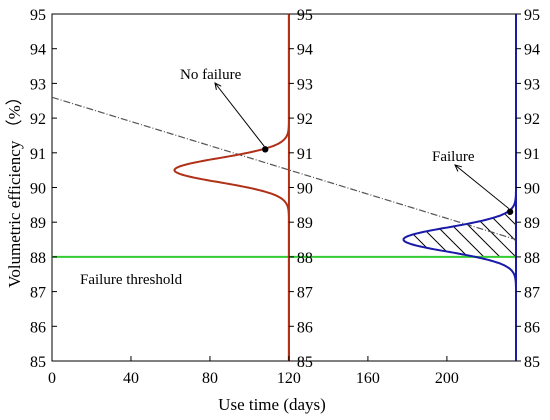 The height and width of the screenshot is (420, 550). I want to click on x-tick-label: 160, so click(368, 378).